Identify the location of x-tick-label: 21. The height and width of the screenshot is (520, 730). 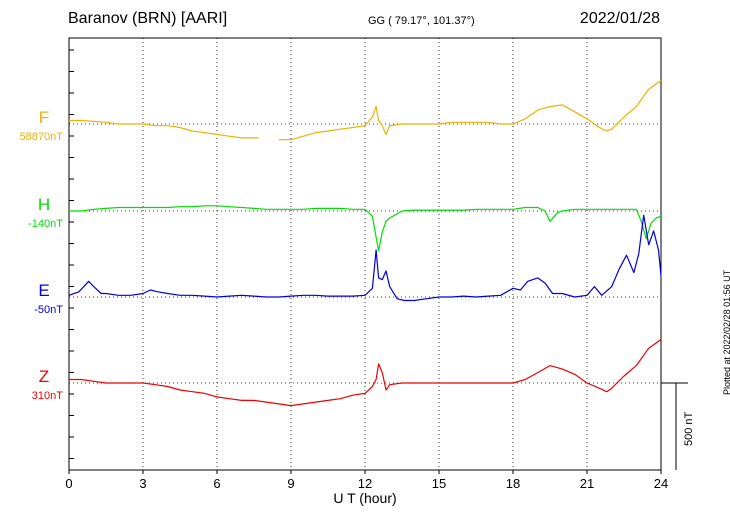
(587, 483).